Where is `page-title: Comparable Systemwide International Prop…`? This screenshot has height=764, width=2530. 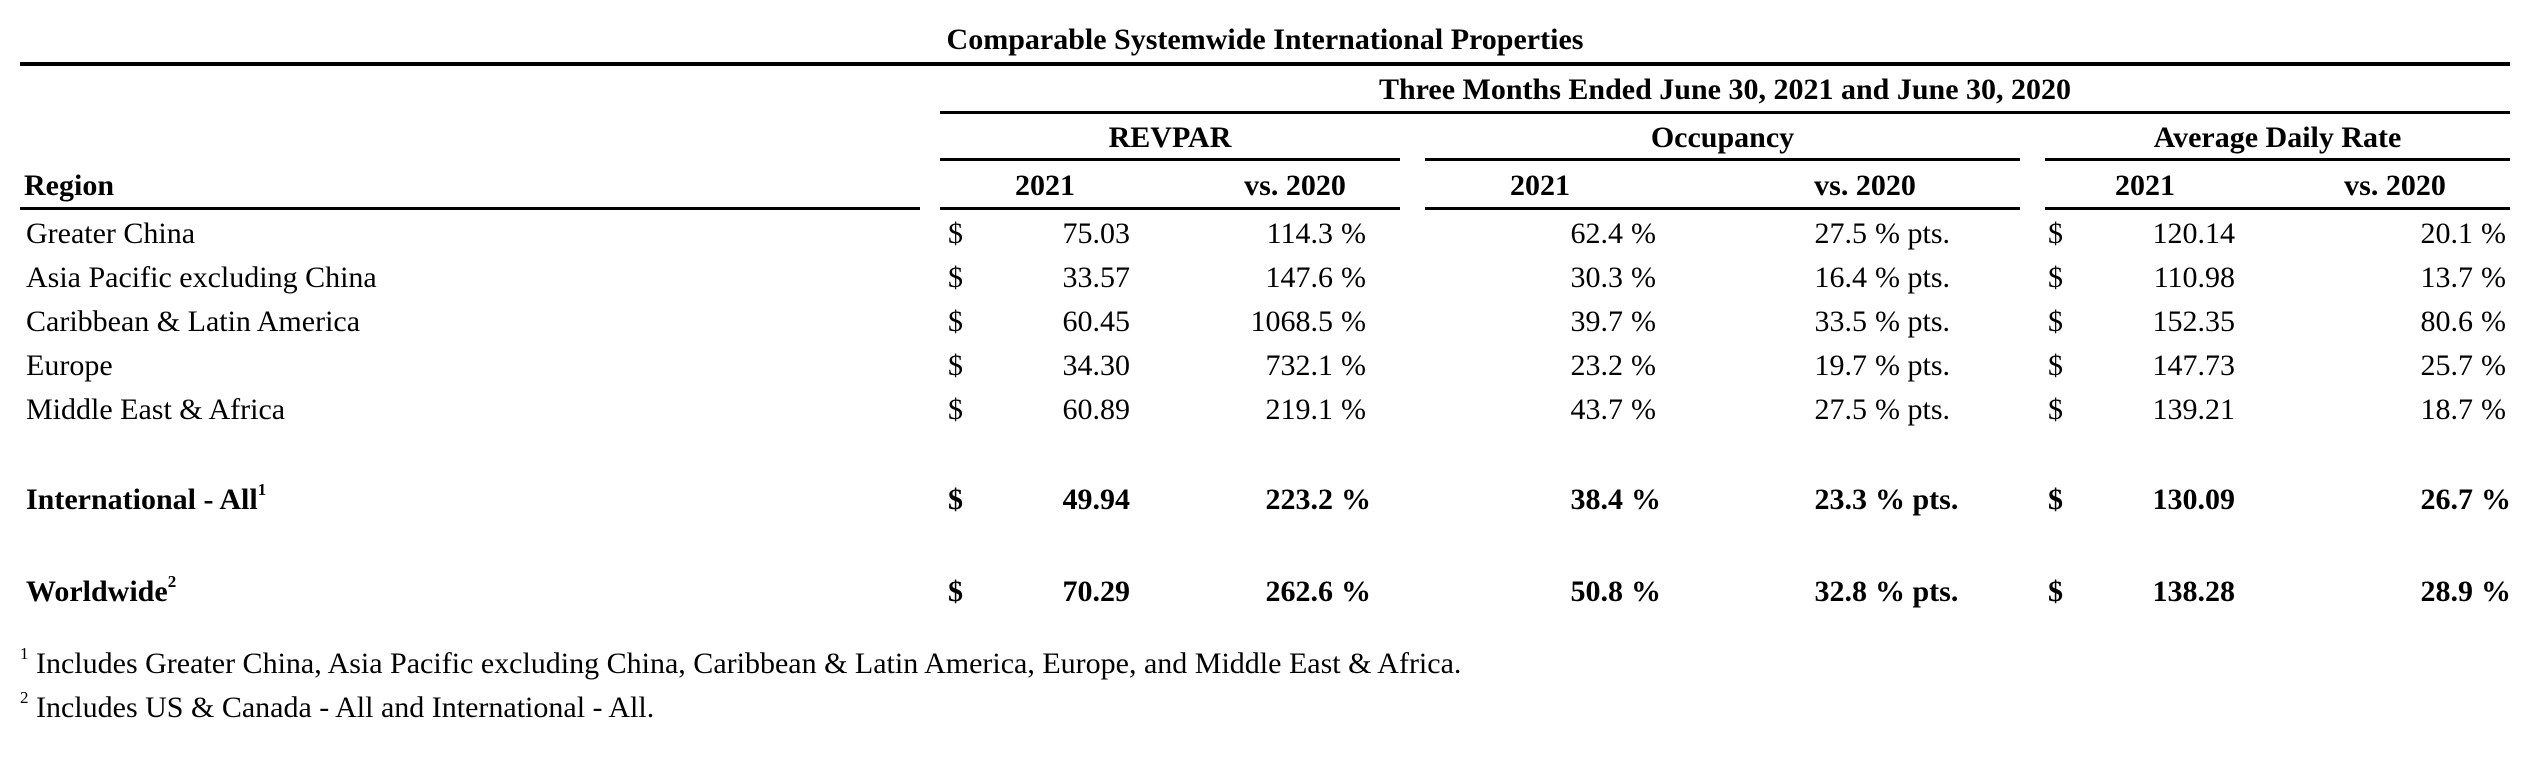 page-title: Comparable Systemwide International Prop… is located at coordinates (1265, 39).